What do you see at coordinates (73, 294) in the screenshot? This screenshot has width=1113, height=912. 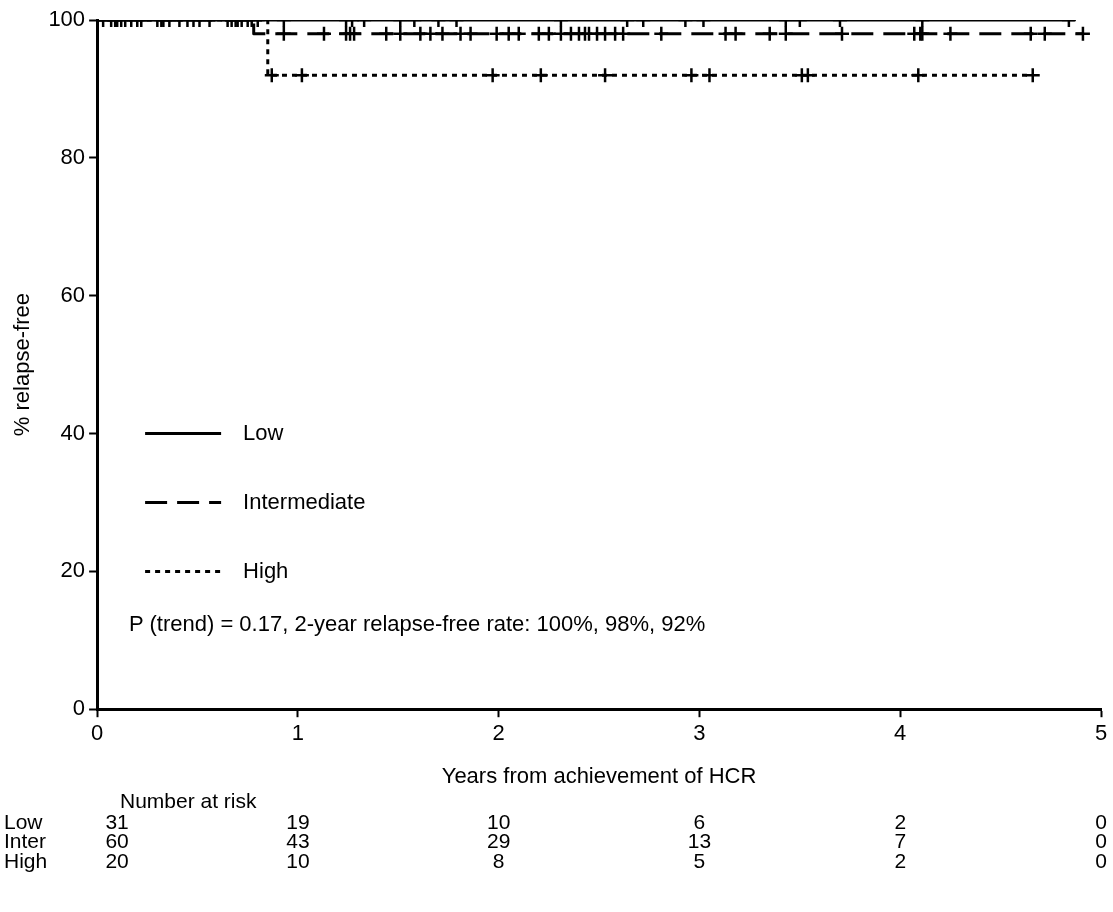 I see `y-tick-label: 60` at bounding box center [73, 294].